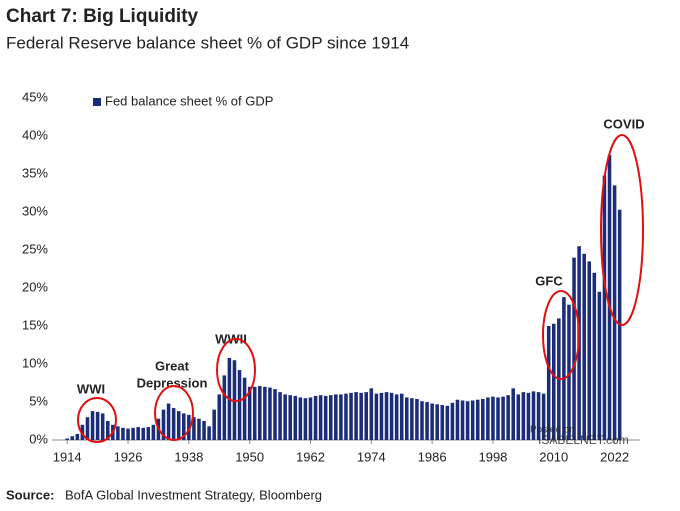 The height and width of the screenshot is (511, 680). Describe the element at coordinates (249, 456) in the screenshot. I see `x-tick-label: 1950` at that location.